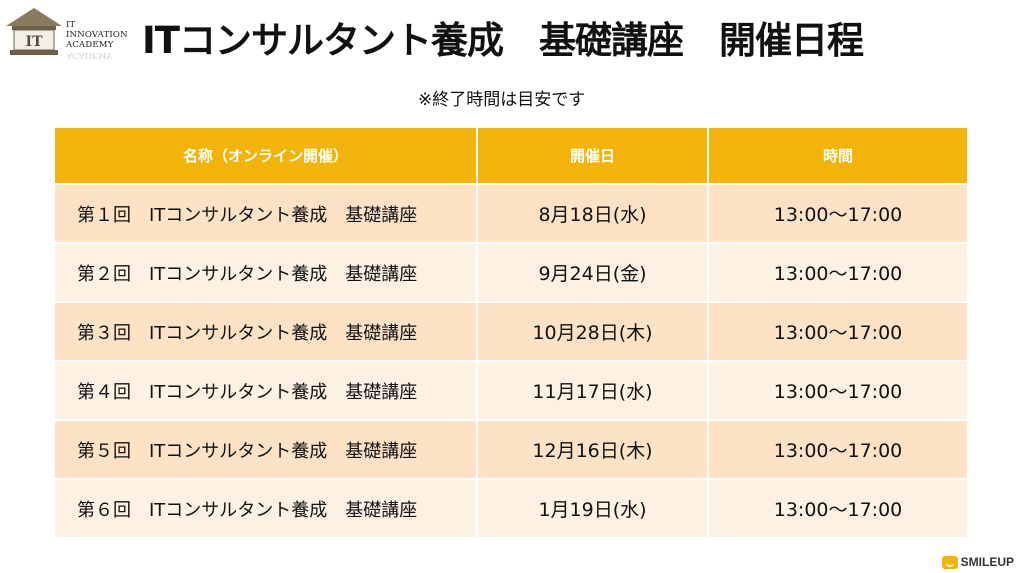 This screenshot has width=1024, height=573. I want to click on academy-logo: IT IT INNOVATION ACADEMY ACADEMY, so click(69, 36).